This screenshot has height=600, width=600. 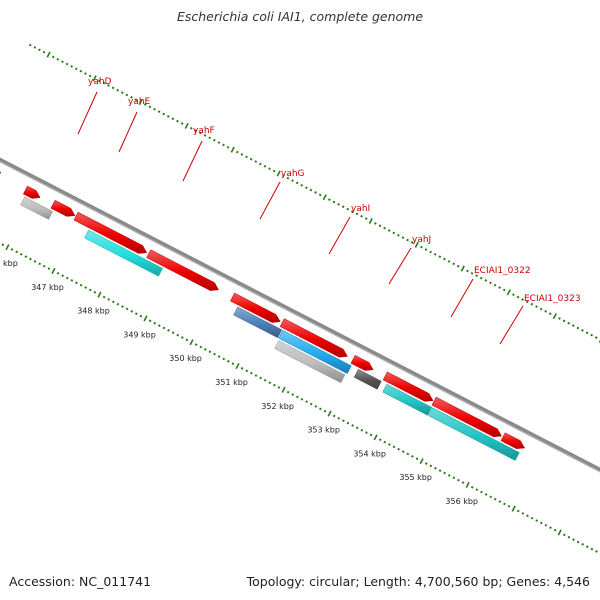 What do you see at coordinates (204, 131) in the screenshot?
I see `gene-label: yahF` at bounding box center [204, 131].